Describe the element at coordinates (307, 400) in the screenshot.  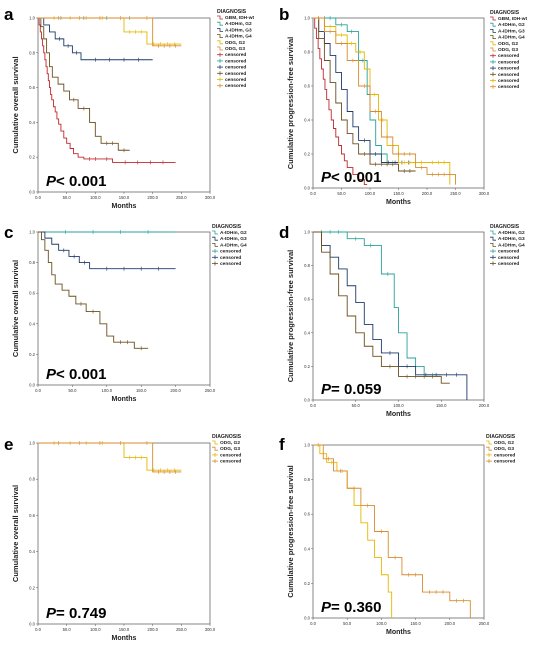
I see `y-tick-label: 0.0` at that location.